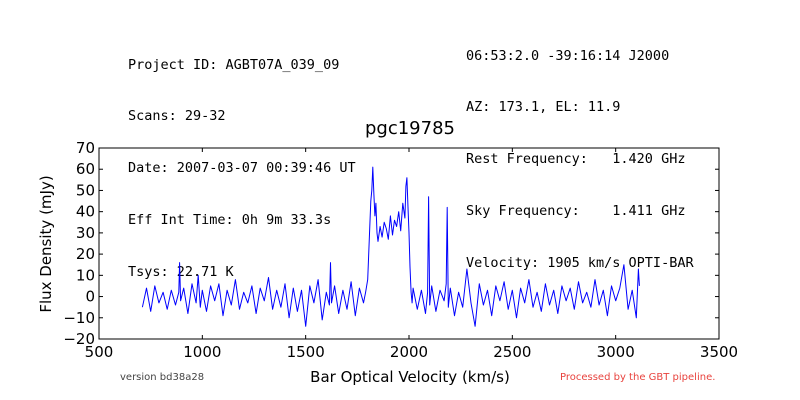  I want to click on processed-footer: Processed by the GBT pipeline., so click(637, 377).